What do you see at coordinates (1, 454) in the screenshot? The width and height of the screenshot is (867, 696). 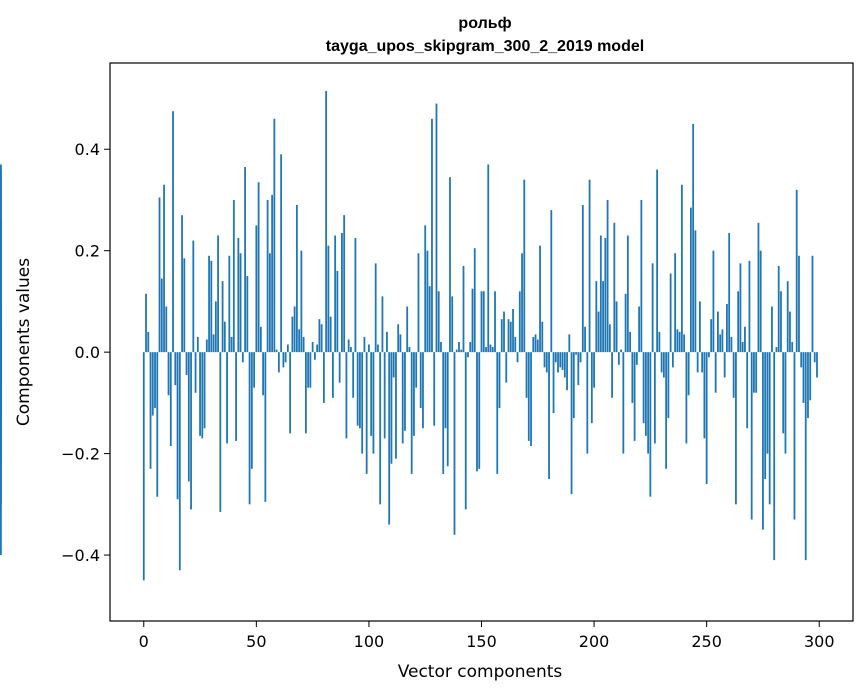 I see `bar-undefined` at bounding box center [1, 454].